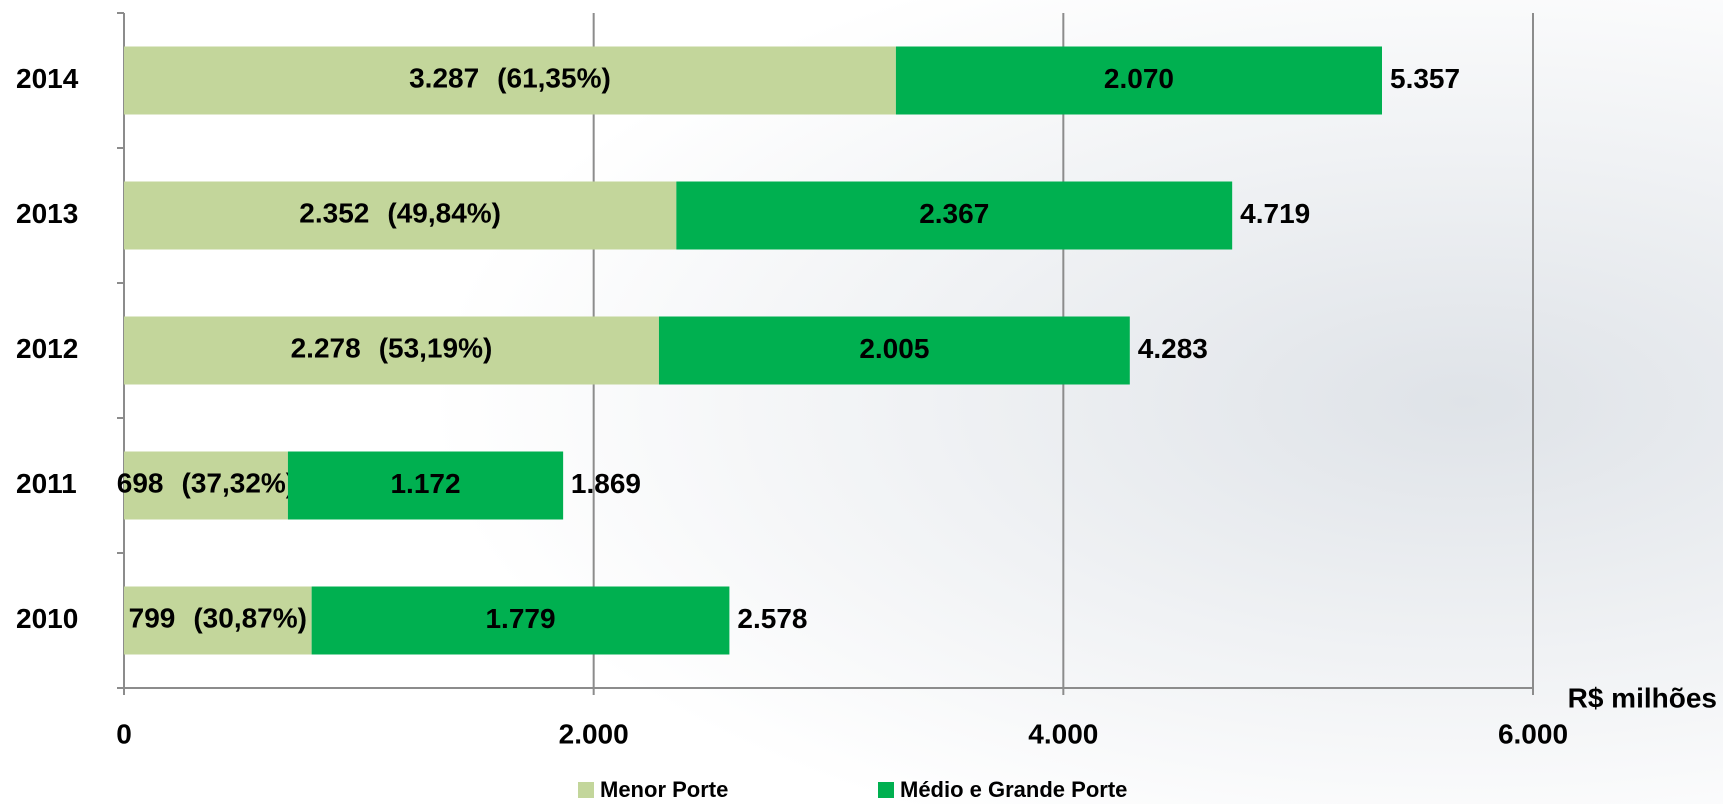  I want to click on legend-label: Médio e Grande Porte, so click(1013, 789).